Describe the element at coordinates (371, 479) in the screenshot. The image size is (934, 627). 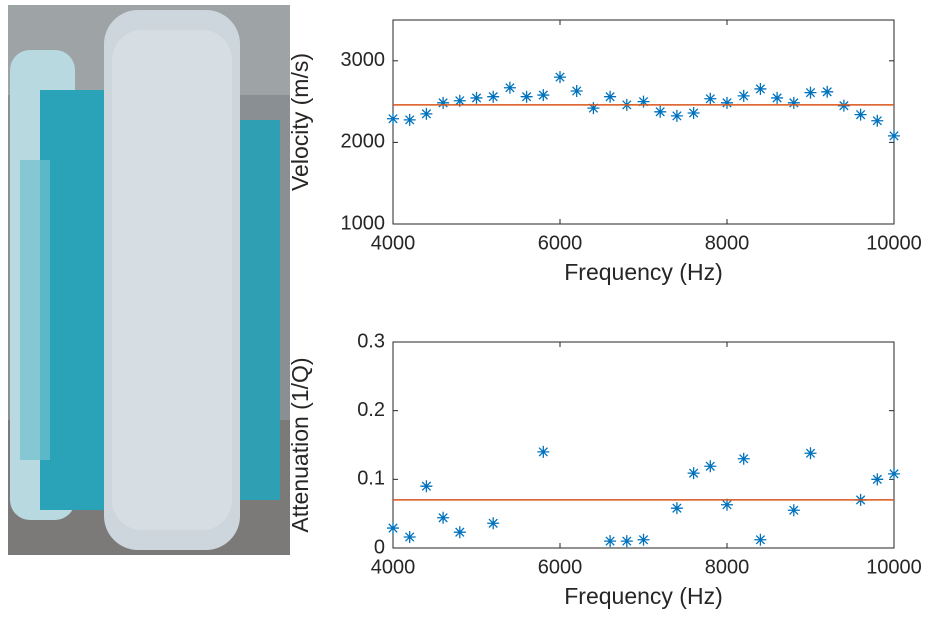
I see `y-tick-label: 0.1` at that location.